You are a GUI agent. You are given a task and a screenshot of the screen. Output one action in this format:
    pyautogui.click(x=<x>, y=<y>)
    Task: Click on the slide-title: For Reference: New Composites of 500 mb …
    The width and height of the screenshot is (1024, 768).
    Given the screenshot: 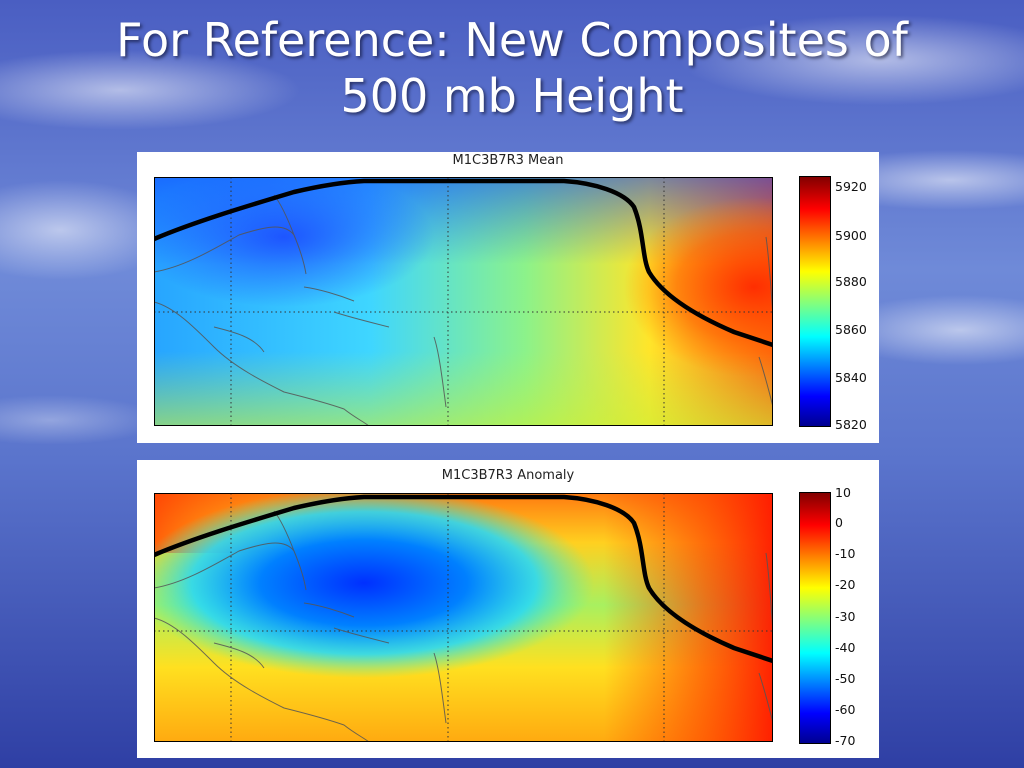 What is the action you would take?
    pyautogui.click(x=512, y=68)
    